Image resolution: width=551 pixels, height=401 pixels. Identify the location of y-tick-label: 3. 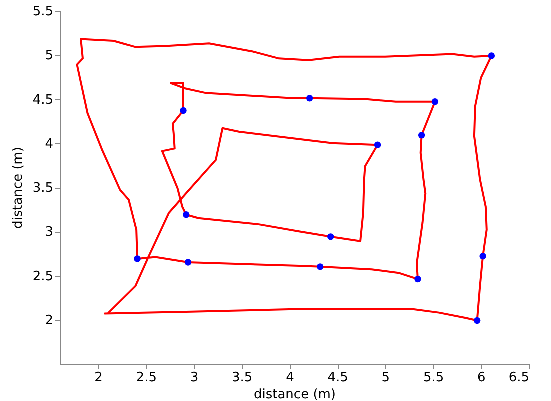
(49, 232).